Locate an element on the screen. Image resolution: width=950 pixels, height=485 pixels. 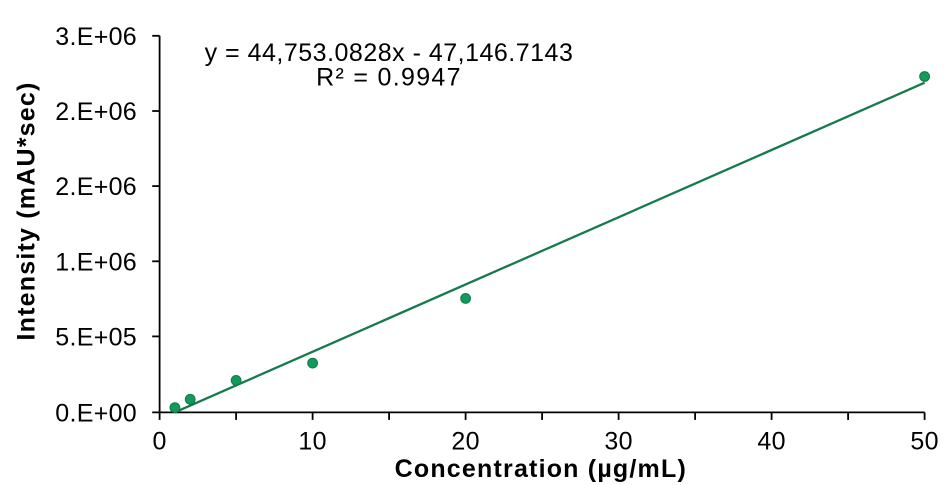
svg-text: R² = 0.9947 is located at coordinates (389, 77).